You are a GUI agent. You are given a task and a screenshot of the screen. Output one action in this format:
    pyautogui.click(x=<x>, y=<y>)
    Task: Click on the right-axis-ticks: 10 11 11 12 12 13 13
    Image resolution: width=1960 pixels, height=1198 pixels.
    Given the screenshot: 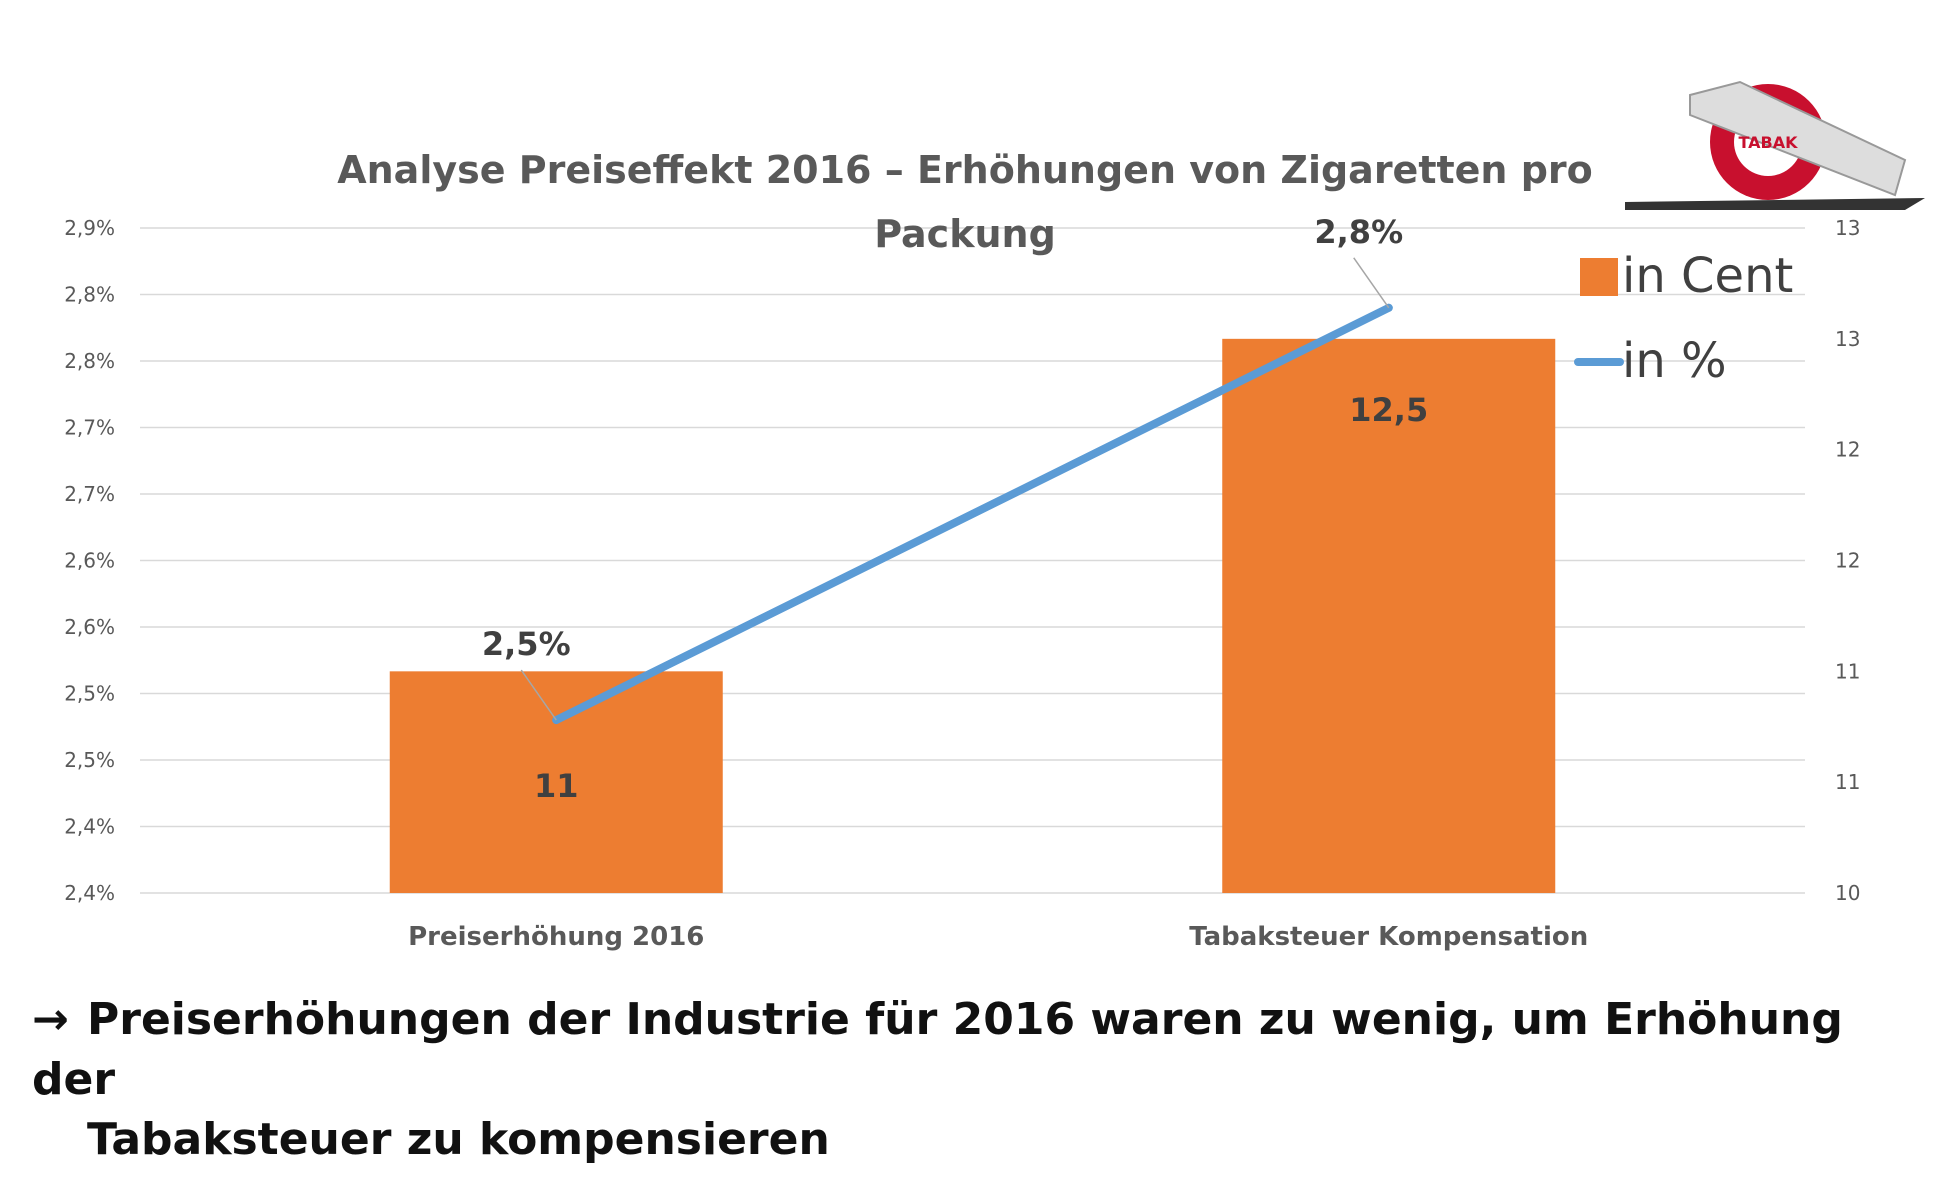 What is the action you would take?
    pyautogui.click(x=1847, y=560)
    